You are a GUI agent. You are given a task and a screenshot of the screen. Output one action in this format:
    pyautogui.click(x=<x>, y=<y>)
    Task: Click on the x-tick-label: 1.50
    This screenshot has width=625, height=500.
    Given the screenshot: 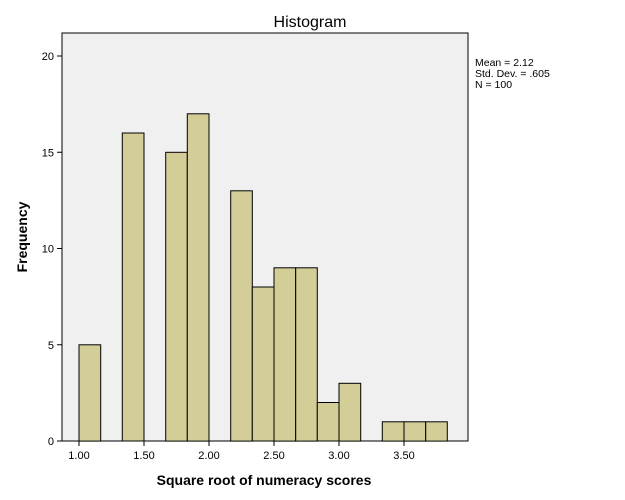 What is the action you would take?
    pyautogui.click(x=143, y=456)
    